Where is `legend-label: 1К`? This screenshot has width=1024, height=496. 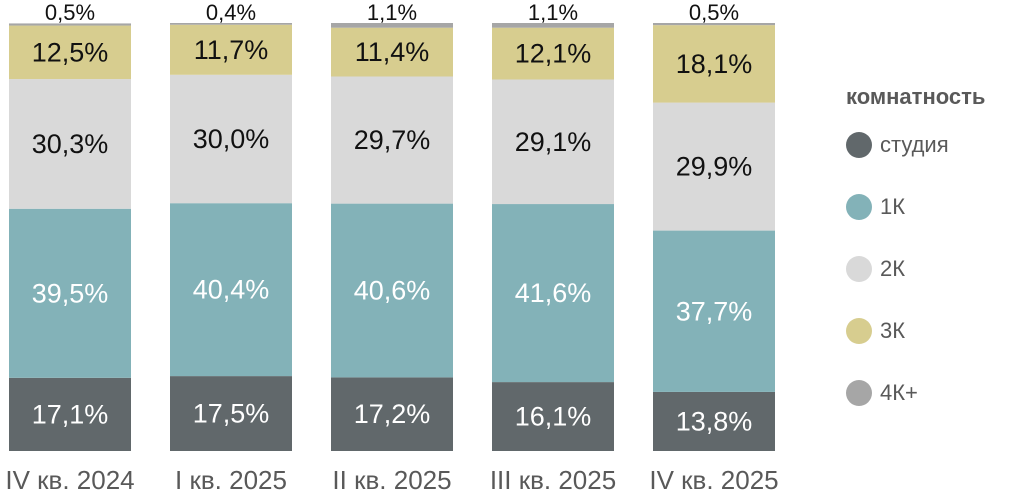
legend-label: 1К is located at coordinates (893, 206).